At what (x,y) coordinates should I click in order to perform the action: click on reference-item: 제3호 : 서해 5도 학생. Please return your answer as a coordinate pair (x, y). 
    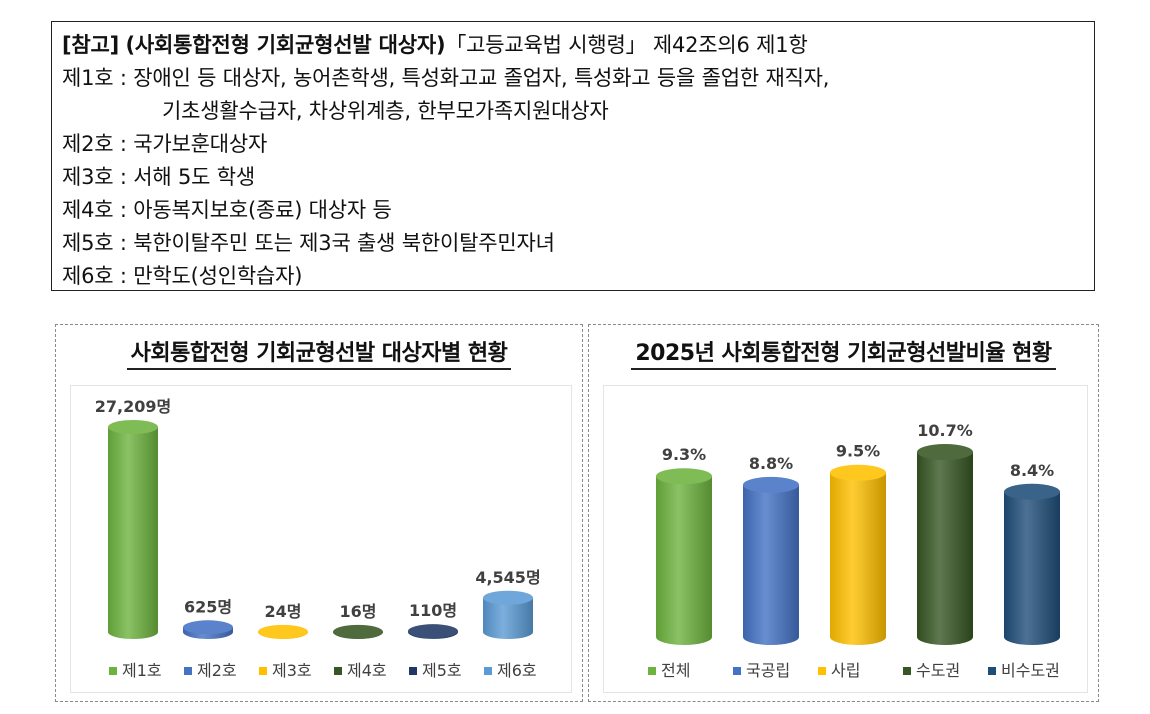
    Looking at the image, I should click on (578, 177).